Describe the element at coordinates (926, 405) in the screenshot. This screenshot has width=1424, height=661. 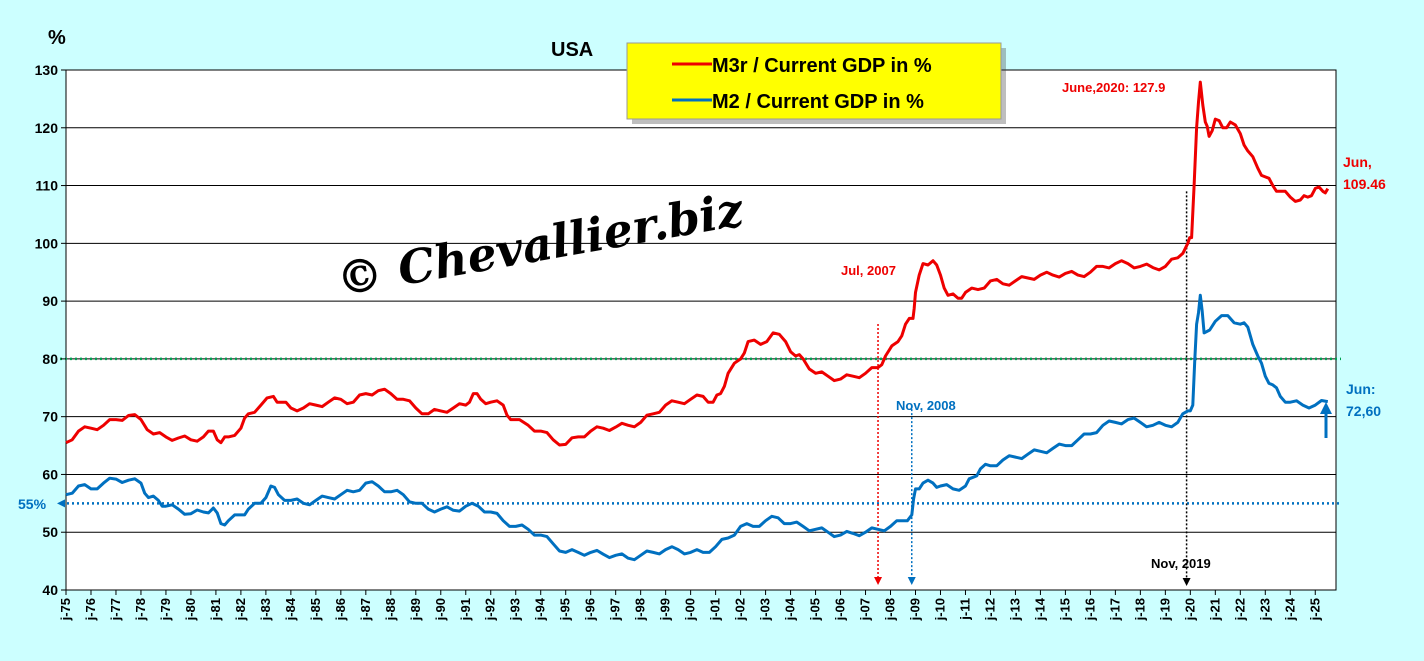
I see `annotation-nov-2008: Nov, 2008` at that location.